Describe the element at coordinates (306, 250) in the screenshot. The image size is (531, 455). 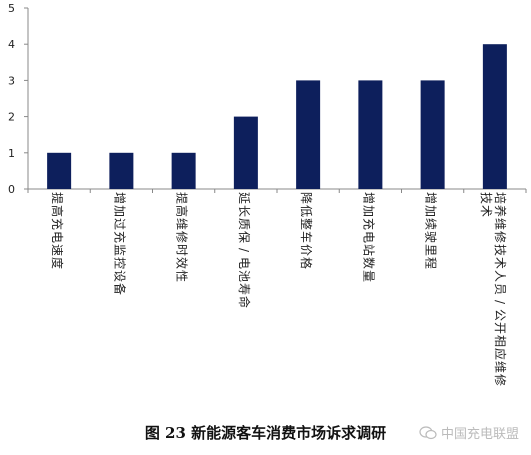
I see `x-tick-label-char: 价` at that location.